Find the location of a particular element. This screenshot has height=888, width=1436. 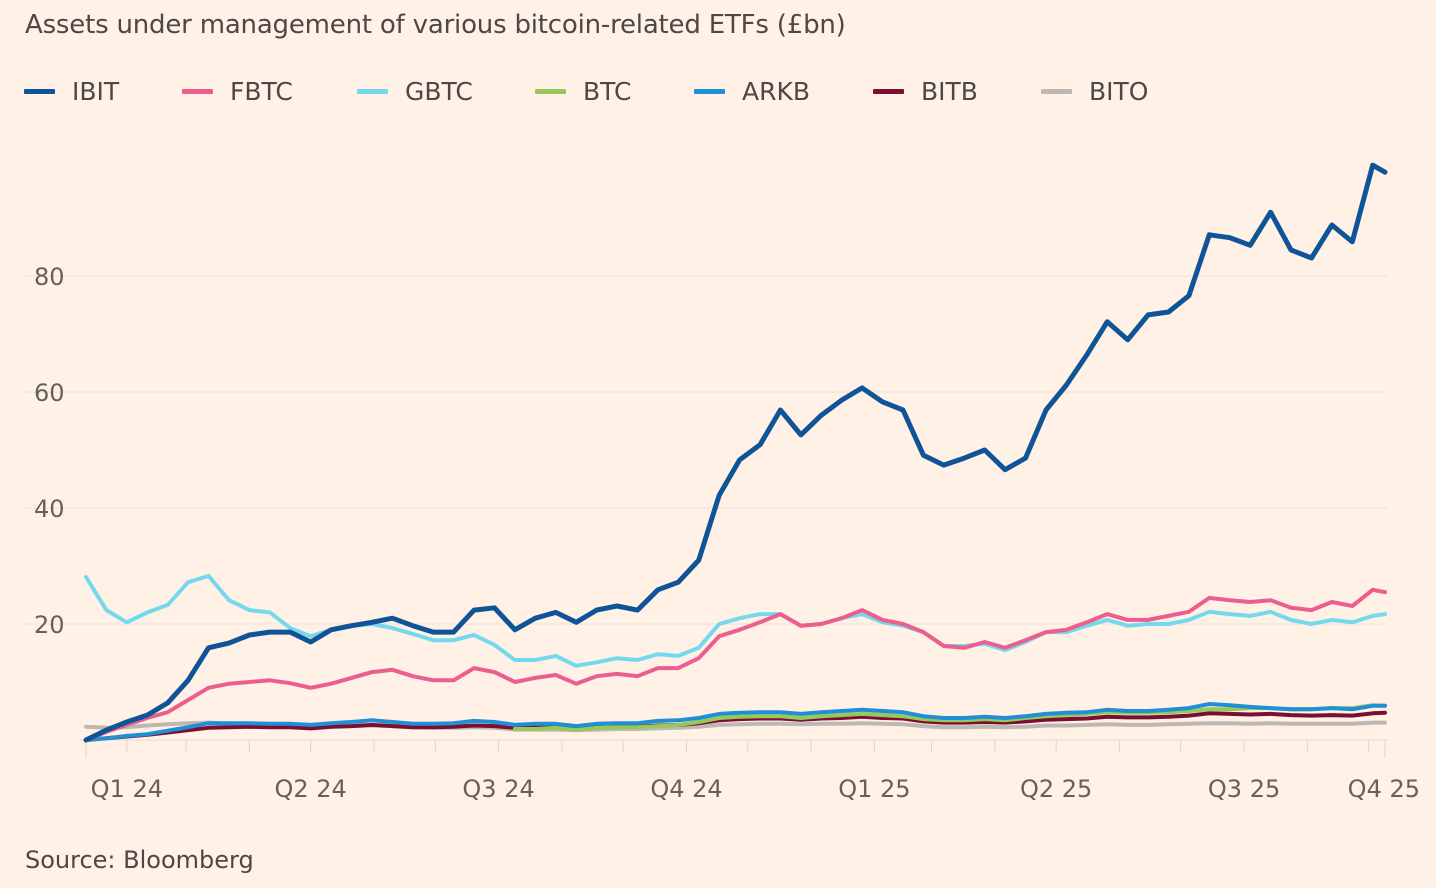

legend-item-arkb: ARKB is located at coordinates (752, 91).